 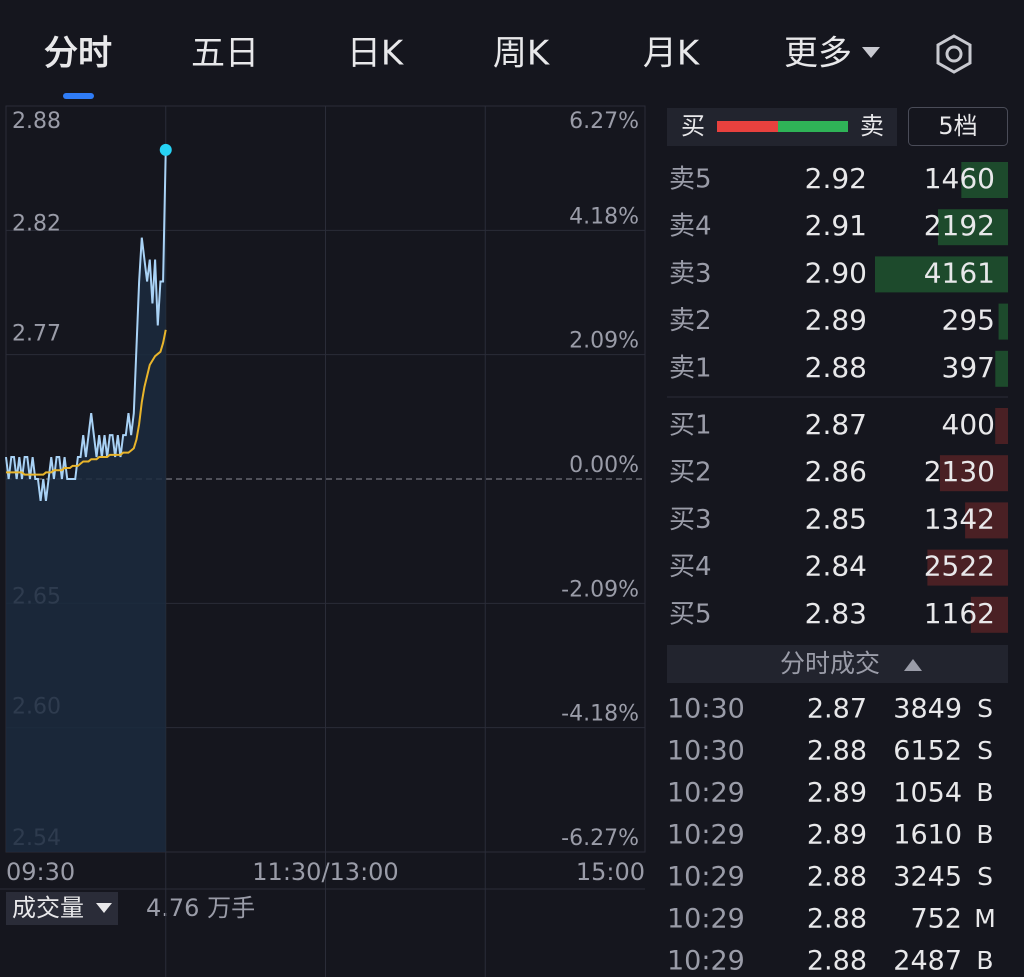 I want to click on level-label: 买5, so click(x=690, y=614).